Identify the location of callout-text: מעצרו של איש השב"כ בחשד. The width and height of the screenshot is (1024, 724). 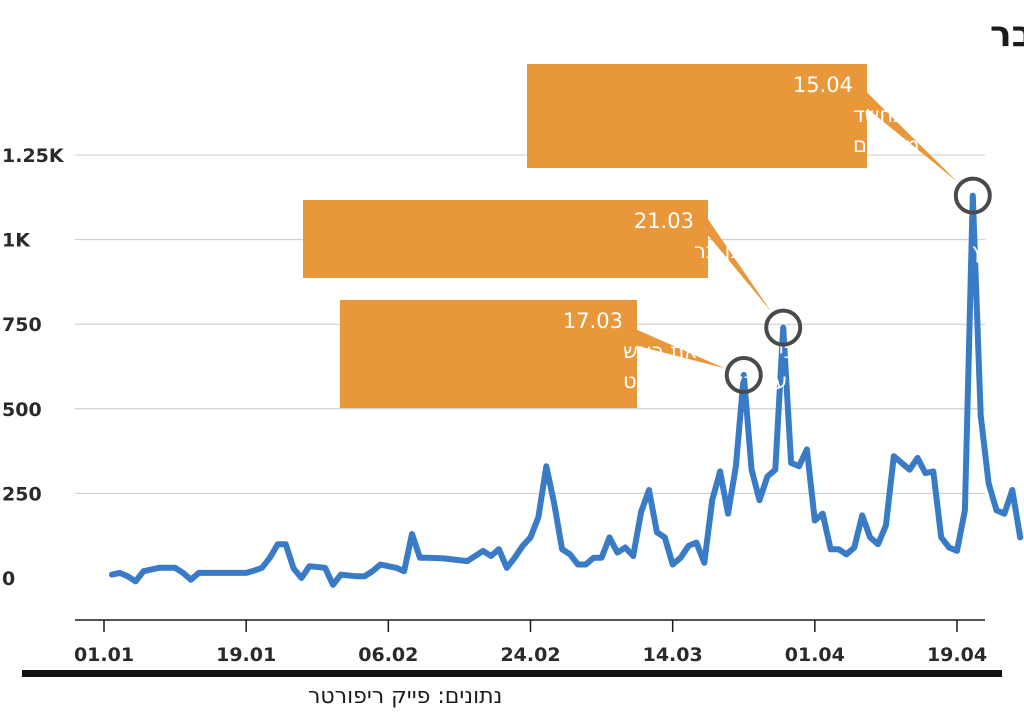
(938, 115).